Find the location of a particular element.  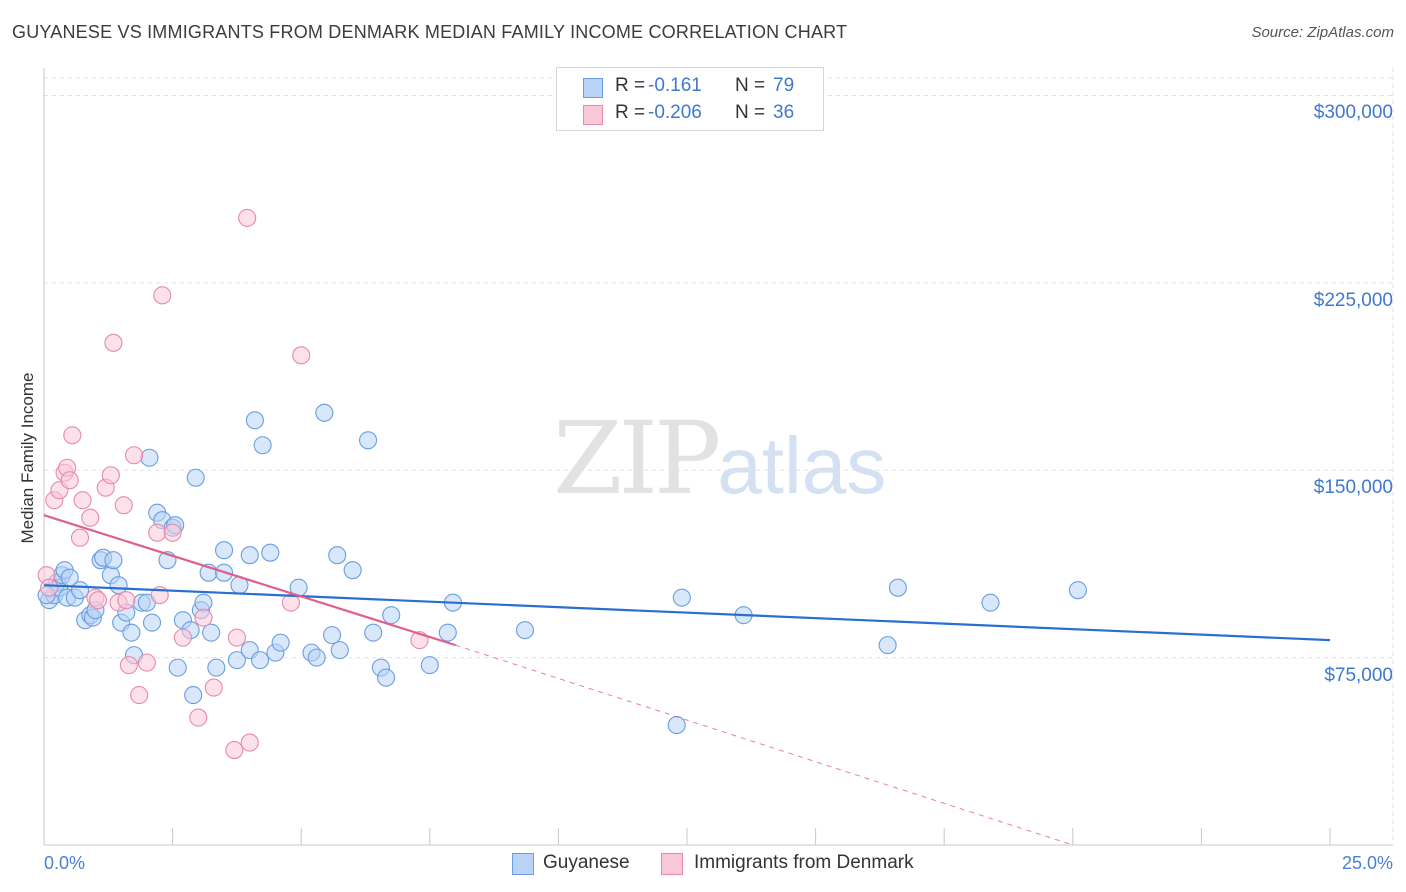

x-tick-min: 0.0% is located at coordinates (65, 863).